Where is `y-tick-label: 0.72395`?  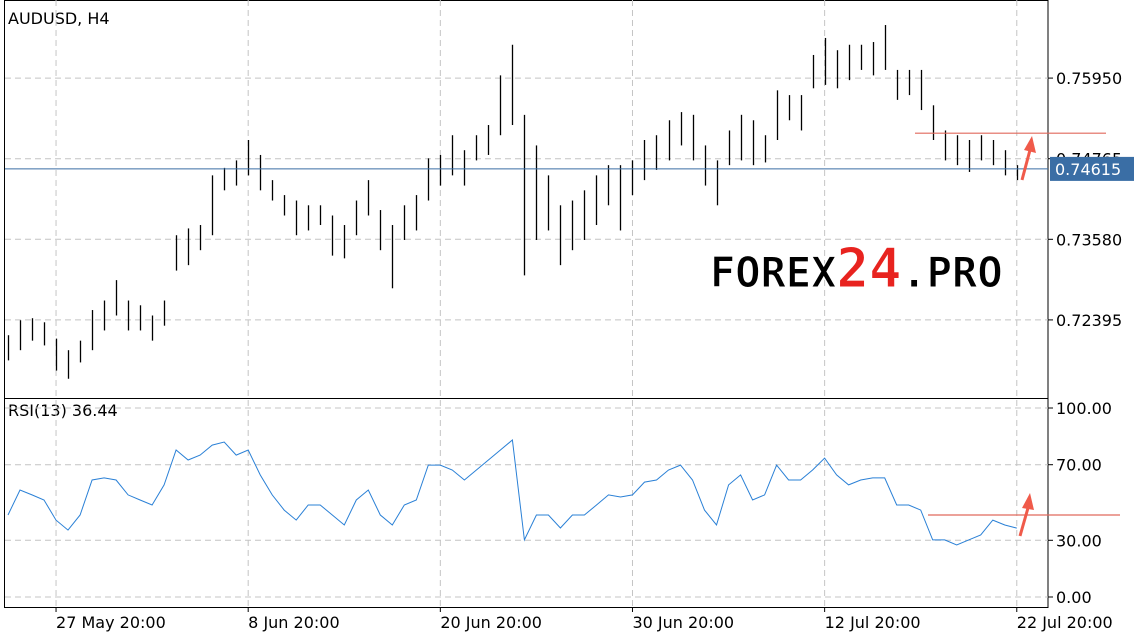 y-tick-label: 0.72395 is located at coordinates (1089, 320).